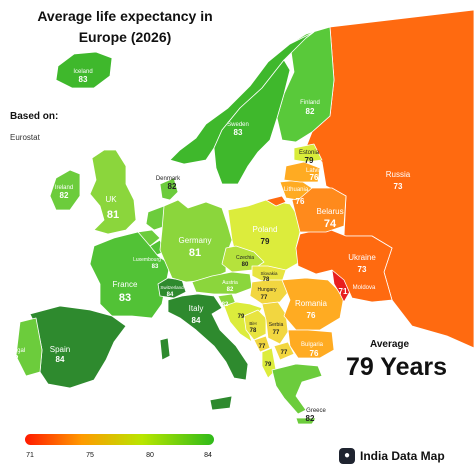  I want to click on label-montenegro-value: 77, so click(262, 347).